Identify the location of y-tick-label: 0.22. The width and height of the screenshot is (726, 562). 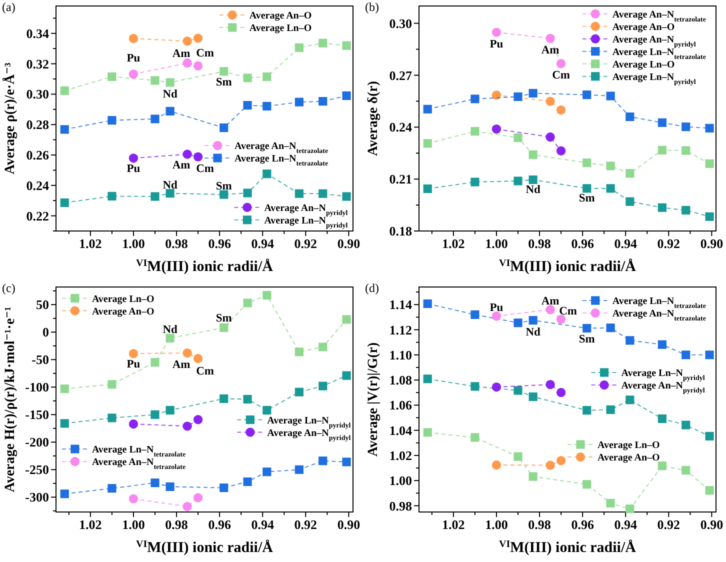
(37, 216).